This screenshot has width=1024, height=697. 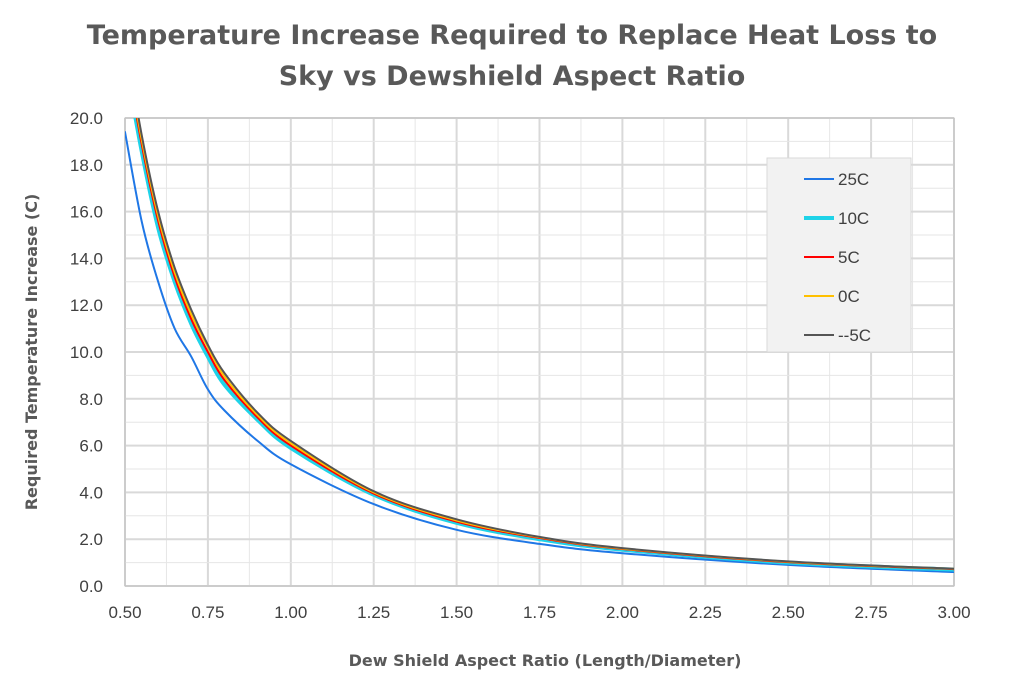 I want to click on y-tick-label: 2.0, so click(x=91, y=539).